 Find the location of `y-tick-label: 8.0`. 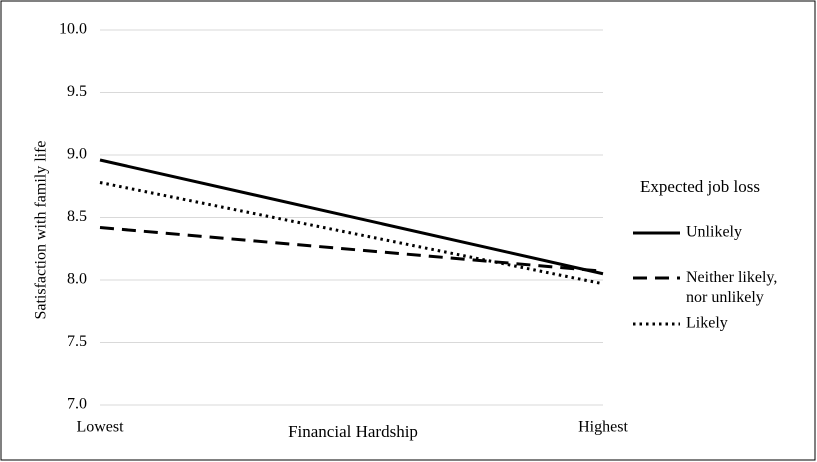

y-tick-label: 8.0 is located at coordinates (77, 279).